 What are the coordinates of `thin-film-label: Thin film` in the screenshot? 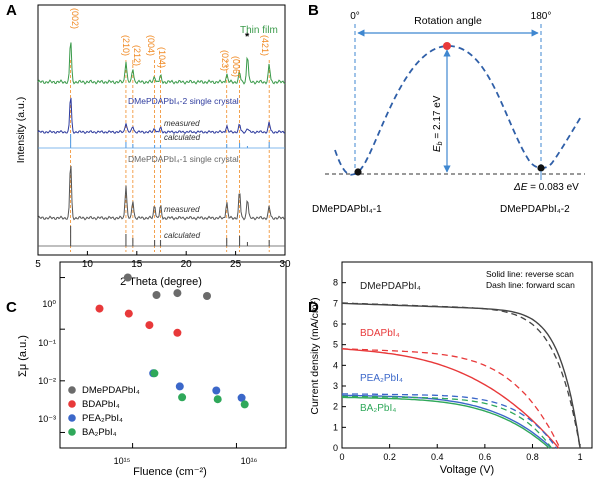 It's located at (259, 30).